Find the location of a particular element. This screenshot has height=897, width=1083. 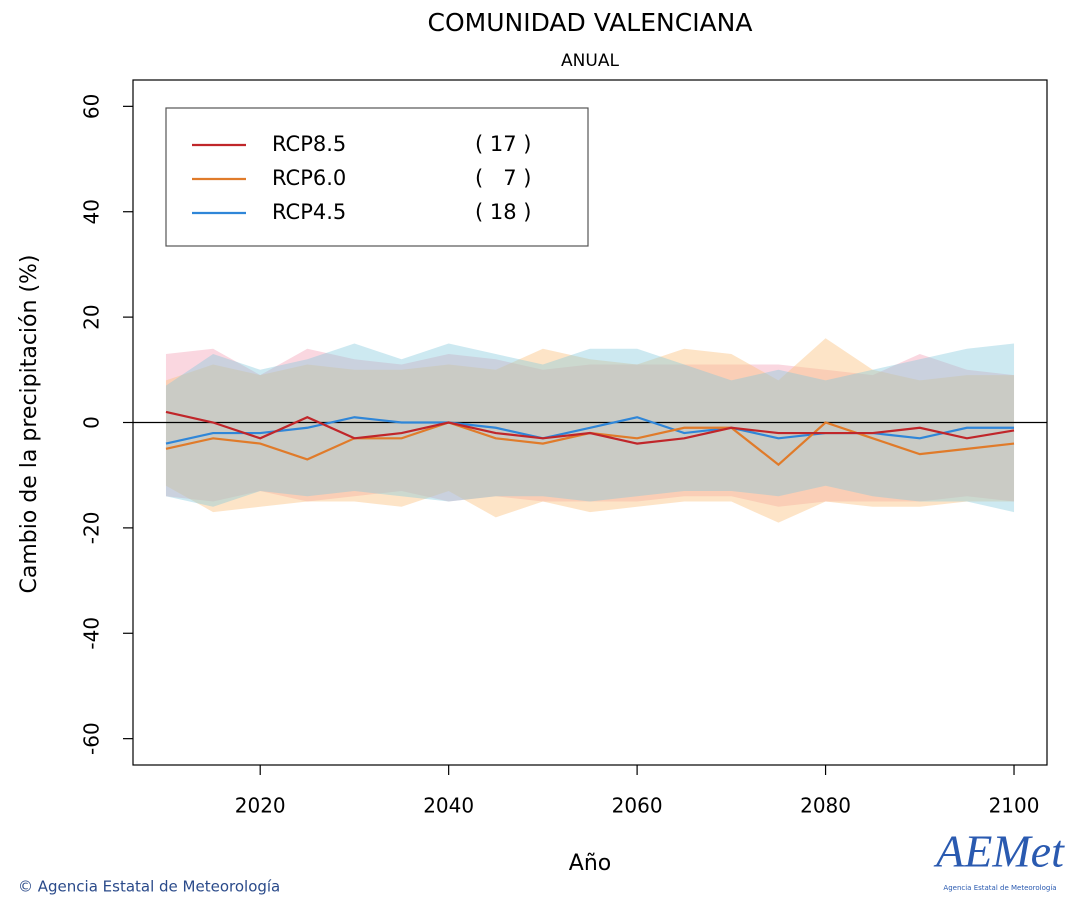

line is located at coordinates (590, 427).